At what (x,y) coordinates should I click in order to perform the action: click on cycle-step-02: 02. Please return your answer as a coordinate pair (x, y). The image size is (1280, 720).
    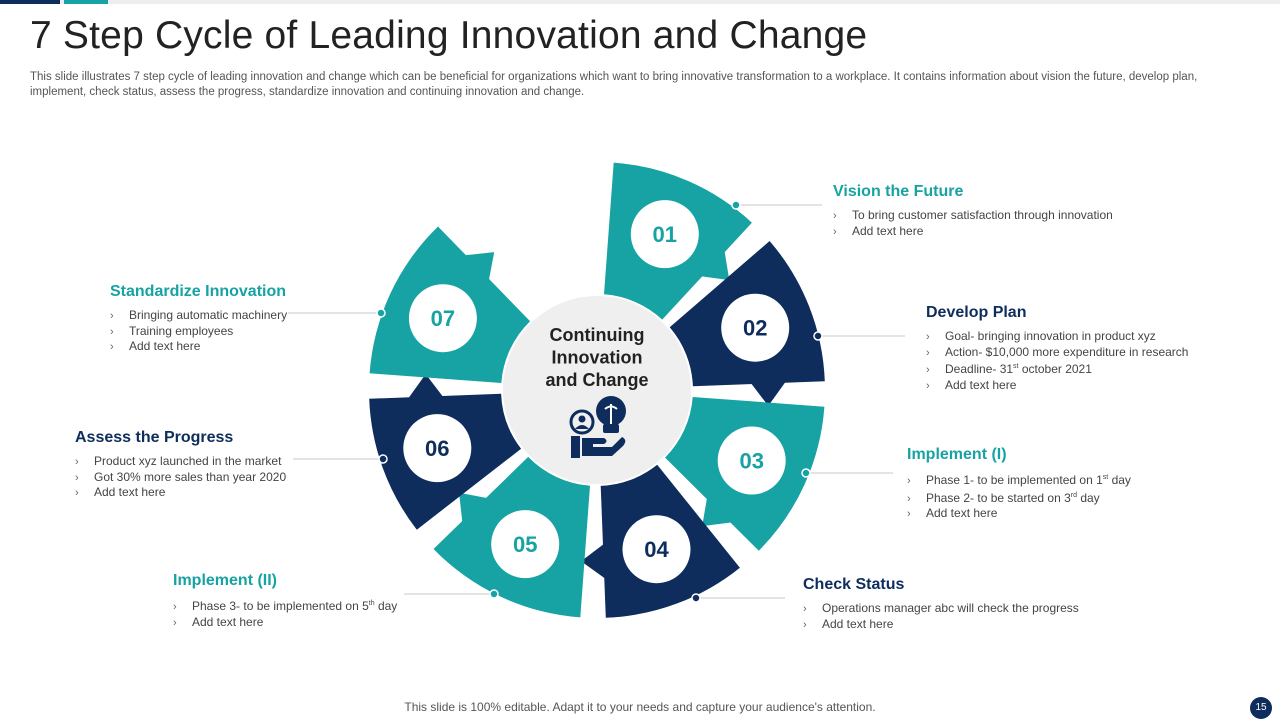
    Looking at the image, I should click on (747, 323).